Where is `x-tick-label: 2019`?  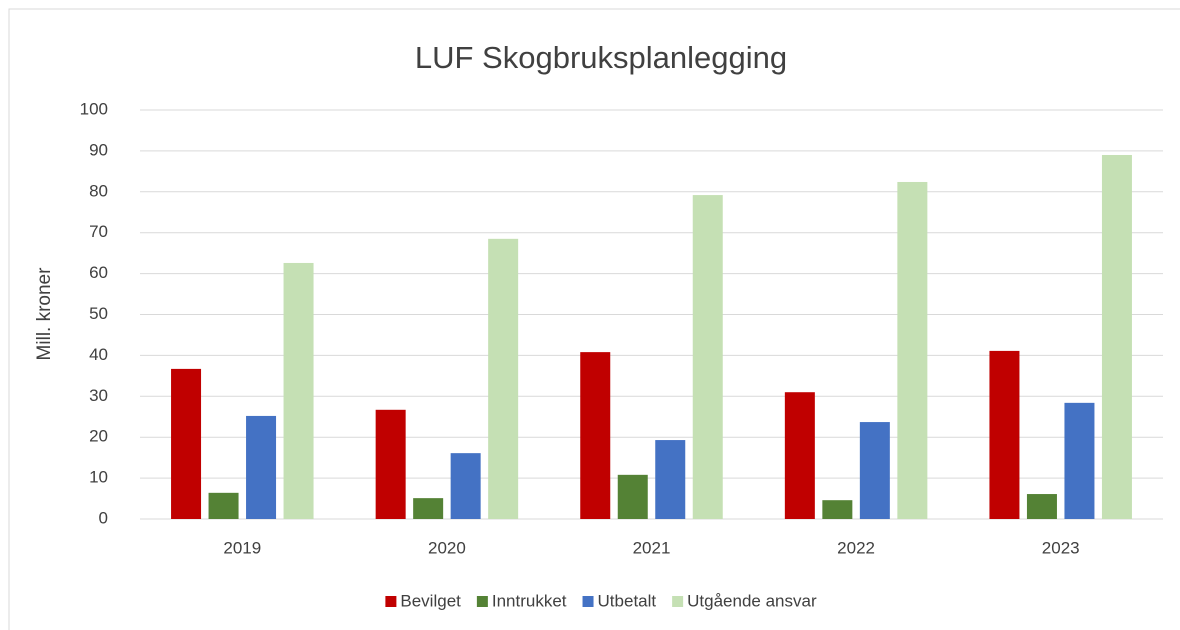 x-tick-label: 2019 is located at coordinates (242, 547).